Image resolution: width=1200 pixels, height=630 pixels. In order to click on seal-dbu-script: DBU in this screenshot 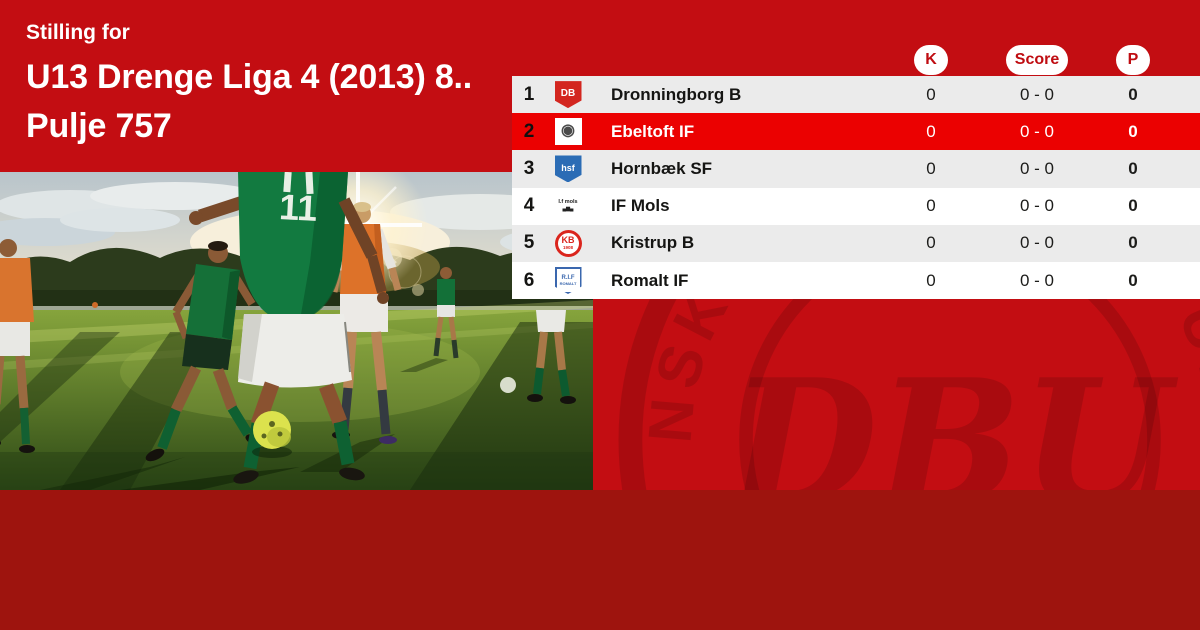, I will do `click(952, 416)`.